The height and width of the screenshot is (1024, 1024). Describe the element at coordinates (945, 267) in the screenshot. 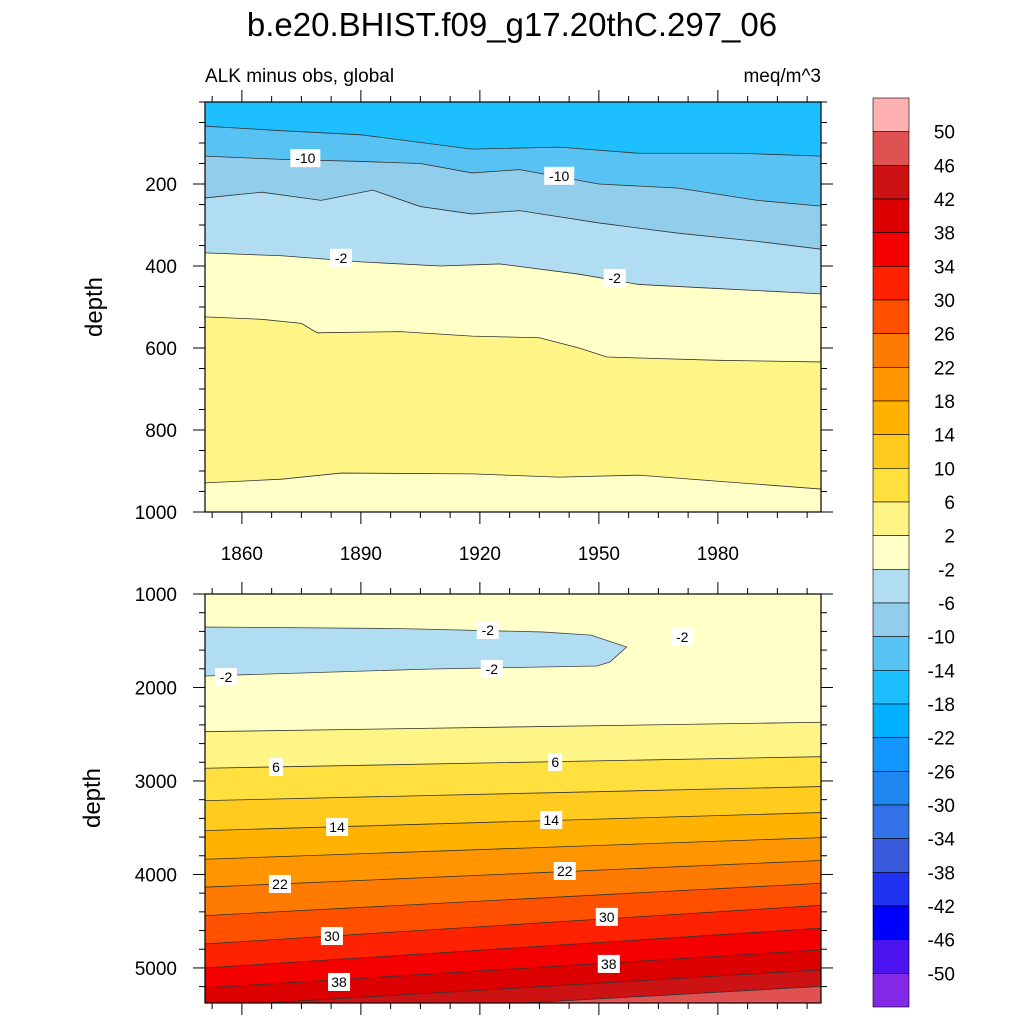

I see `colorbar-label: 34` at that location.